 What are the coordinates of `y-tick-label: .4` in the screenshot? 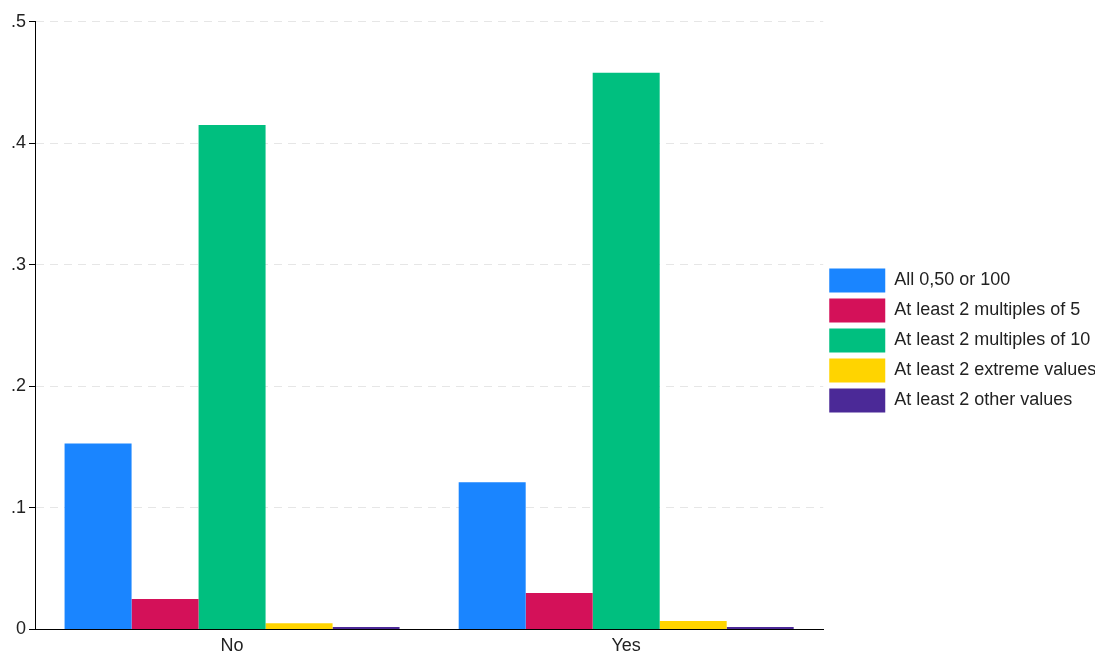 It's located at (19, 142).